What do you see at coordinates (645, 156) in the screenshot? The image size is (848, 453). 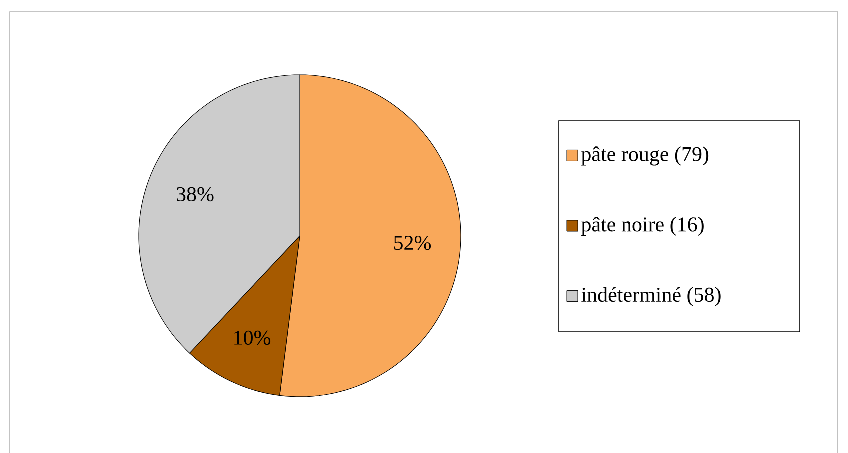 I see `legend-label: pâte rouge (79)` at bounding box center [645, 156].